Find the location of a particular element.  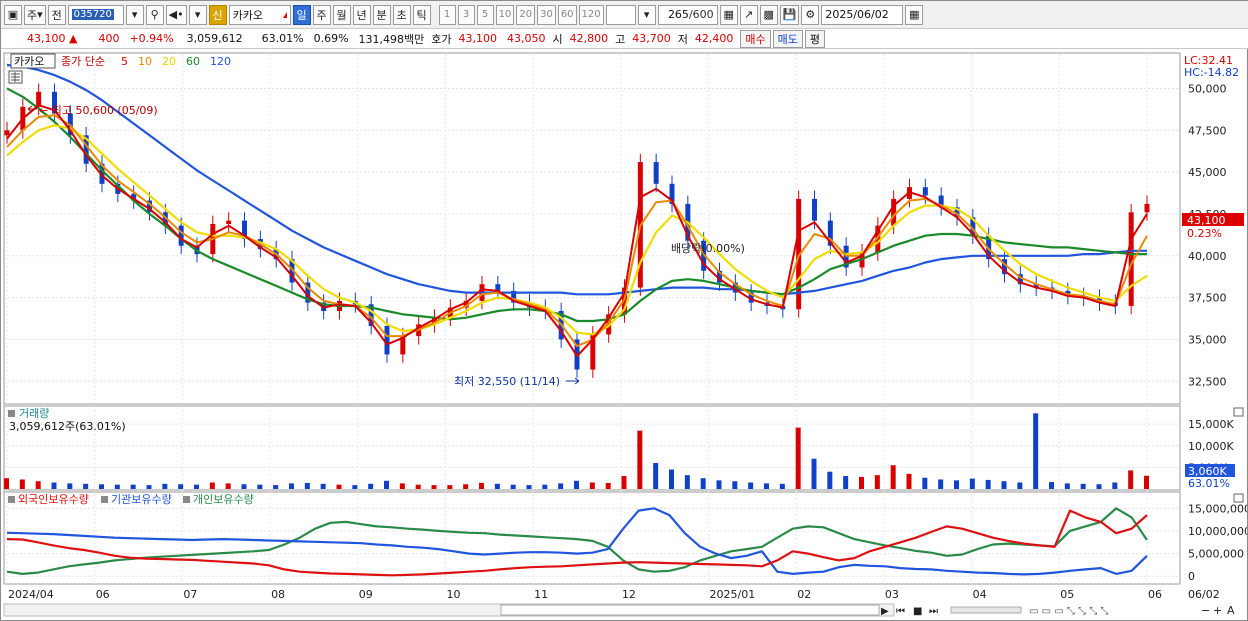

interval-60: 60 is located at coordinates (567, 14).